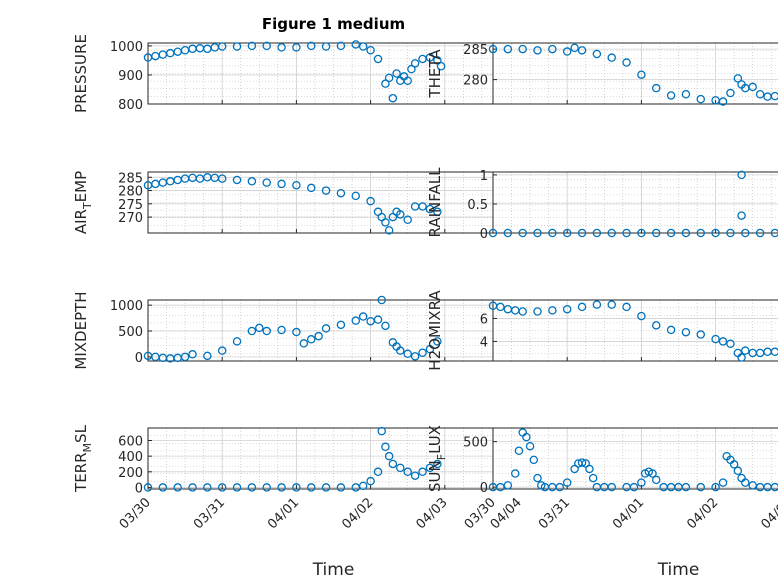  Describe the element at coordinates (602, 204) in the screenshot. I see `subplot-rainfall: 0 0.5 1 RAINFALL` at that location.